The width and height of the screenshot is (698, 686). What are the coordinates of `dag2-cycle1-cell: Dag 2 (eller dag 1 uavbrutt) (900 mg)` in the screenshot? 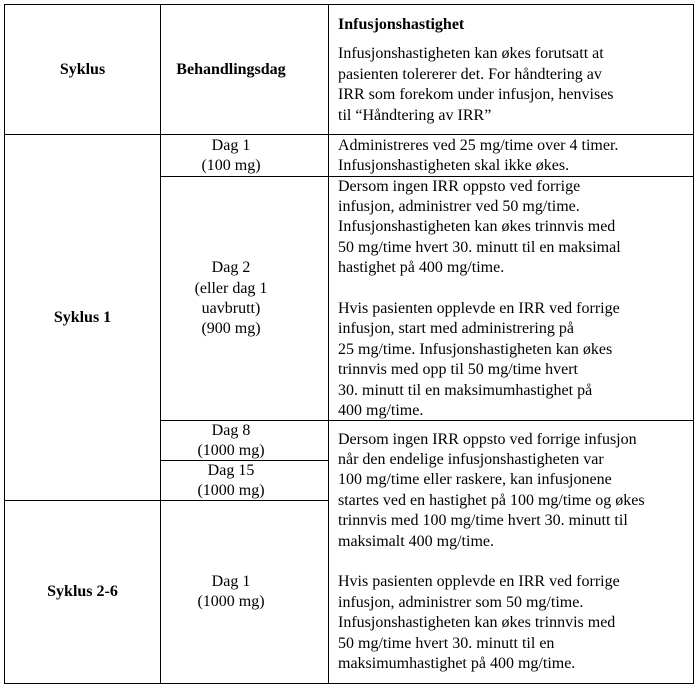 It's located at (244, 299).